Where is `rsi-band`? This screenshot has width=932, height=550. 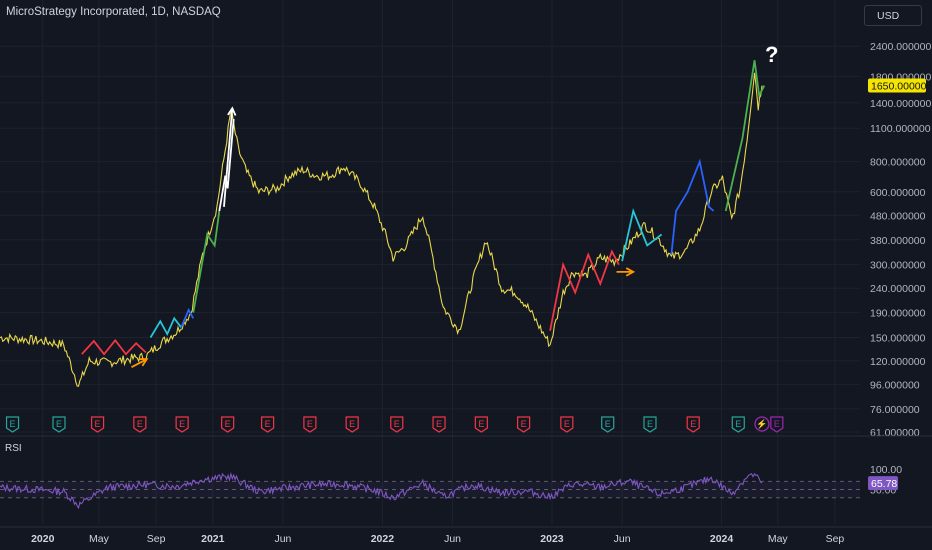 rsi-band is located at coordinates (430, 489).